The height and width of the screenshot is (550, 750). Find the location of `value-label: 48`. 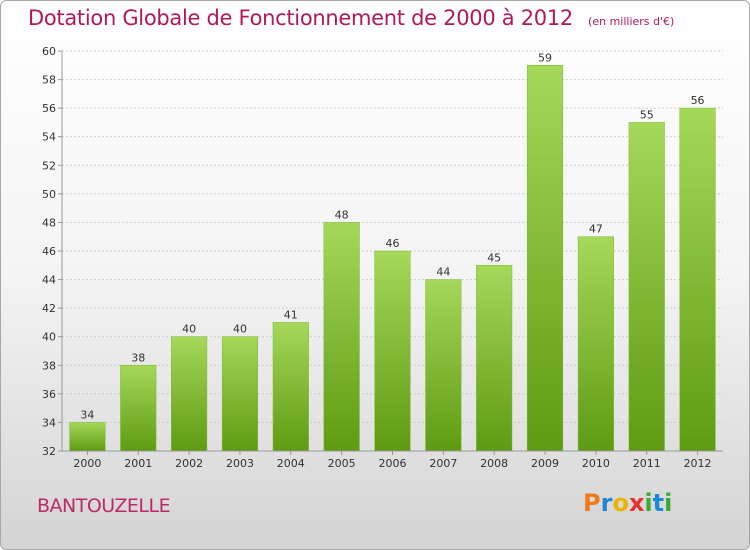

value-label: 48 is located at coordinates (342, 214).